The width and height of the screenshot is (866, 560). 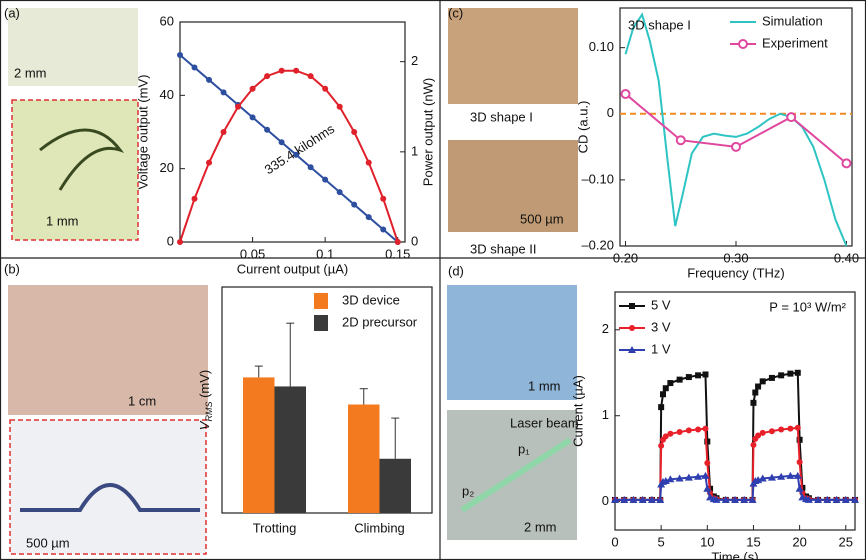 I want to click on y-tick-label: 0.10, so click(x=601, y=46).